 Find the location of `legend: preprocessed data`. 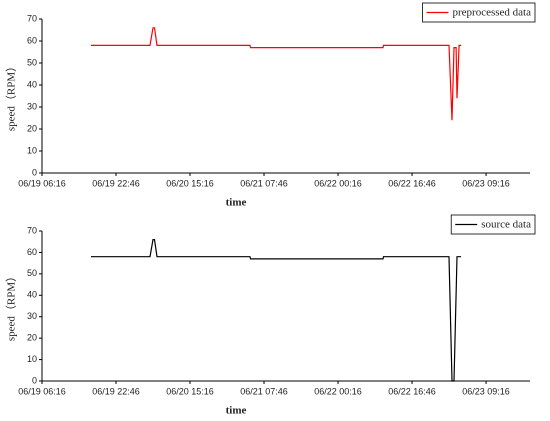

legend: preprocessed data is located at coordinates (479, 12).